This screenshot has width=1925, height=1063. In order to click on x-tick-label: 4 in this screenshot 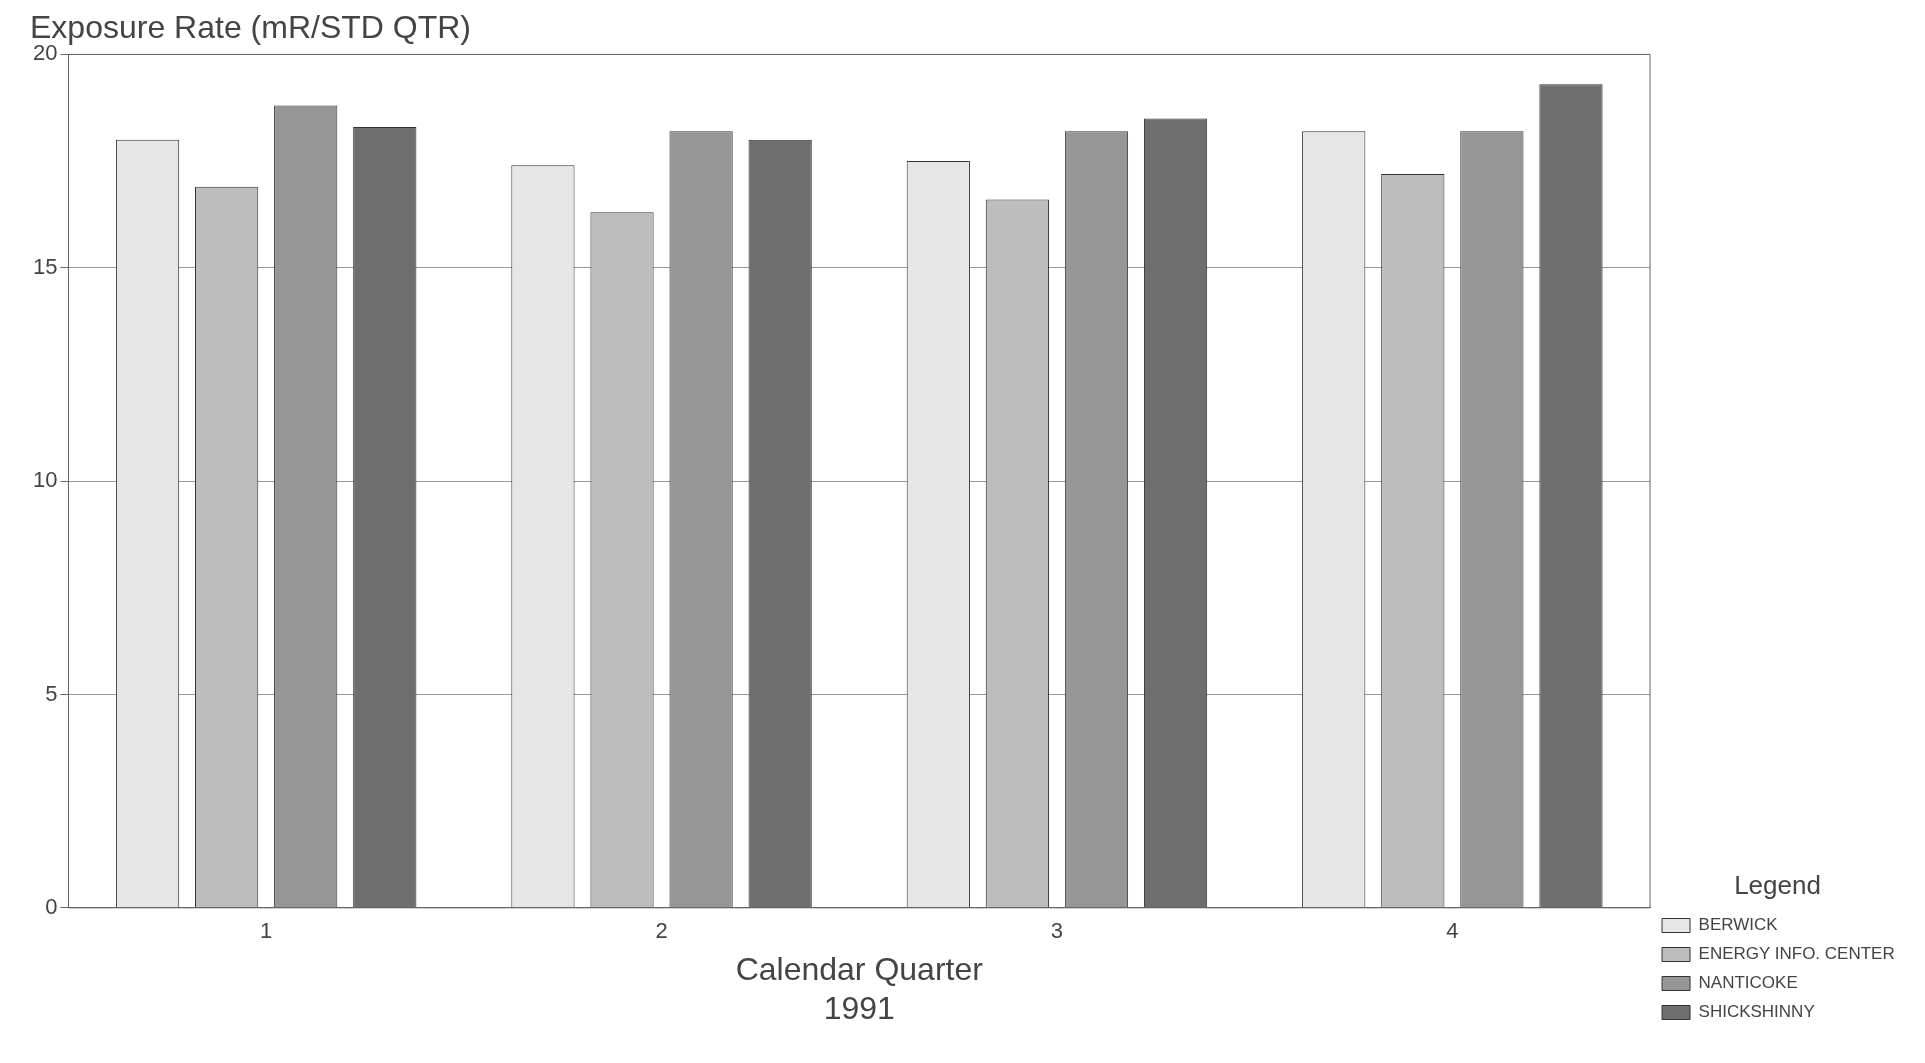, I will do `click(1452, 931)`.